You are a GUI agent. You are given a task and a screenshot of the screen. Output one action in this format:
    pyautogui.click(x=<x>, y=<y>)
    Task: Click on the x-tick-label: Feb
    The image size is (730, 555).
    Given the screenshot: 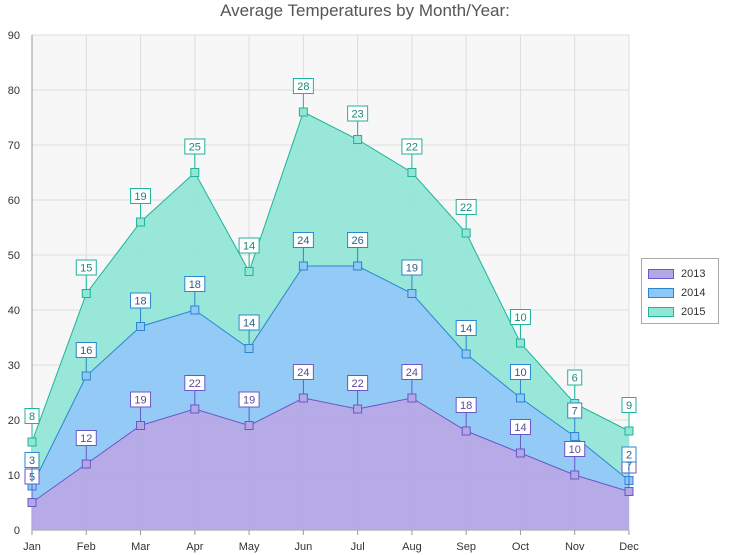 What is the action you would take?
    pyautogui.click(x=86, y=547)
    